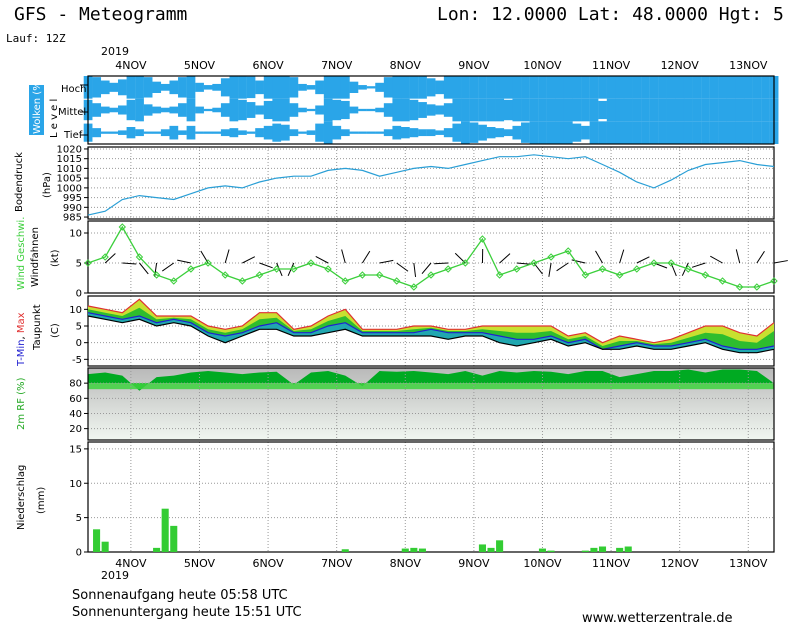 The height and width of the screenshot is (625, 800). What do you see at coordinates (79, 264) in the screenshot?
I see `y-tick-label: 5` at bounding box center [79, 264].